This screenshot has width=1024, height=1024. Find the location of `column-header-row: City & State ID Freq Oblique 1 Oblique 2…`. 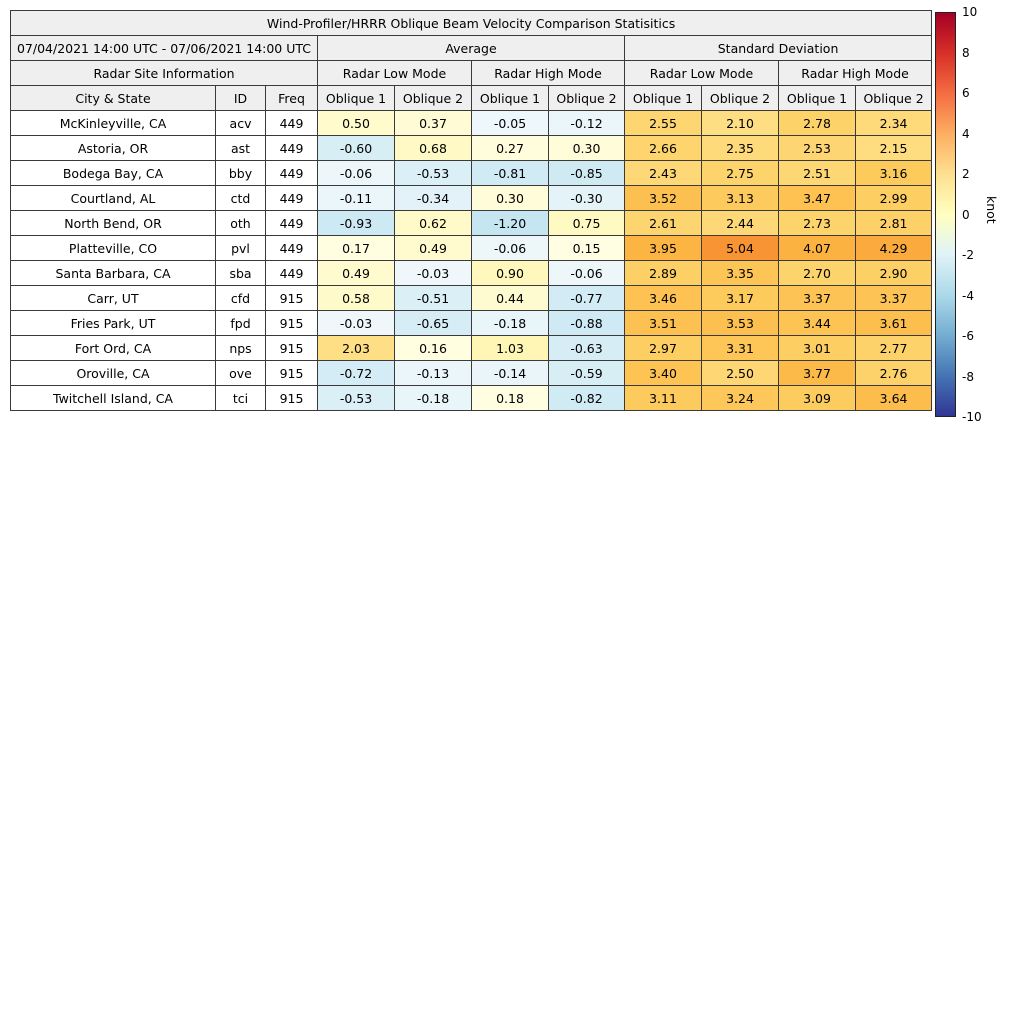

column-header-row: City & State ID Freq Oblique 1 Oblique 2… is located at coordinates (471, 98).